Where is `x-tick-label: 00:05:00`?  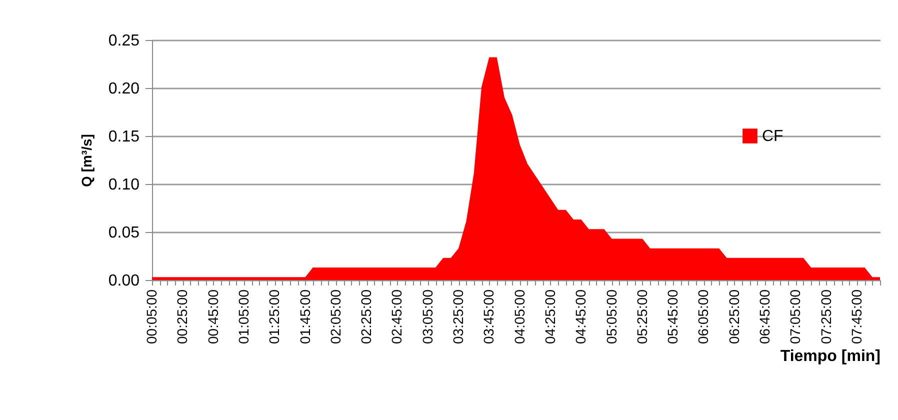
x-tick-label: 00:05:00 is located at coordinates (152, 316).